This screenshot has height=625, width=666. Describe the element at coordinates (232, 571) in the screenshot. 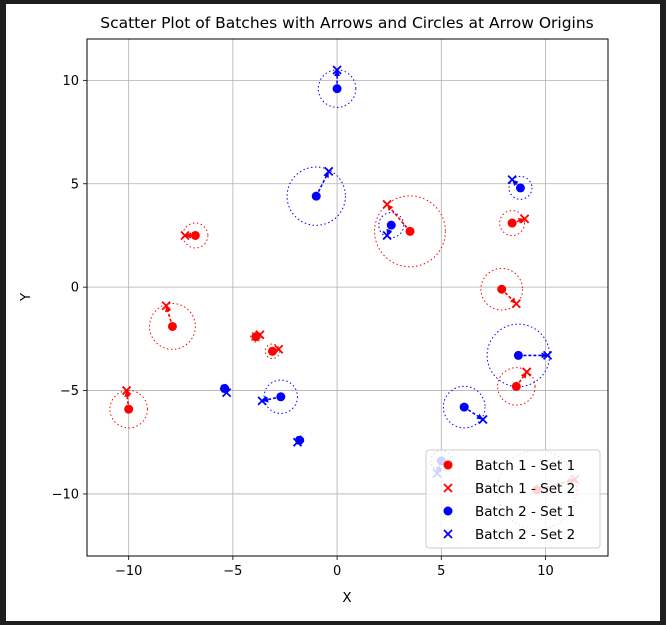

I see `x-tick-label: −5` at that location.